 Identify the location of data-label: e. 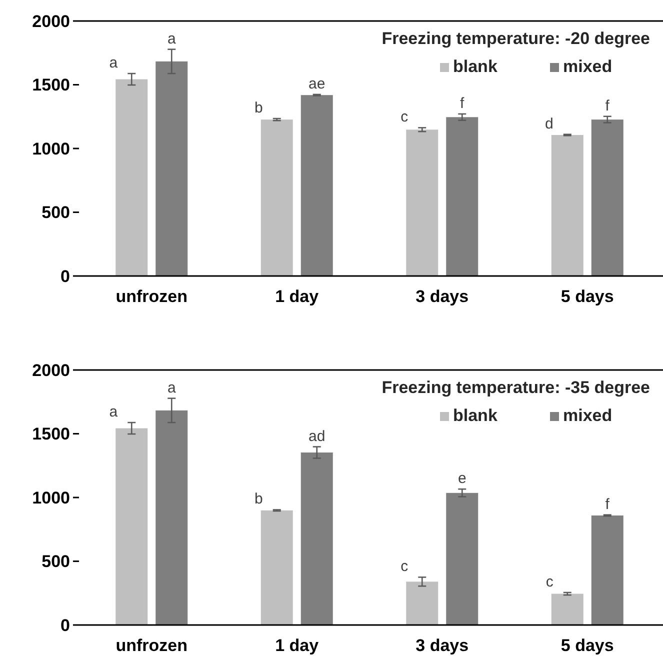
(462, 479).